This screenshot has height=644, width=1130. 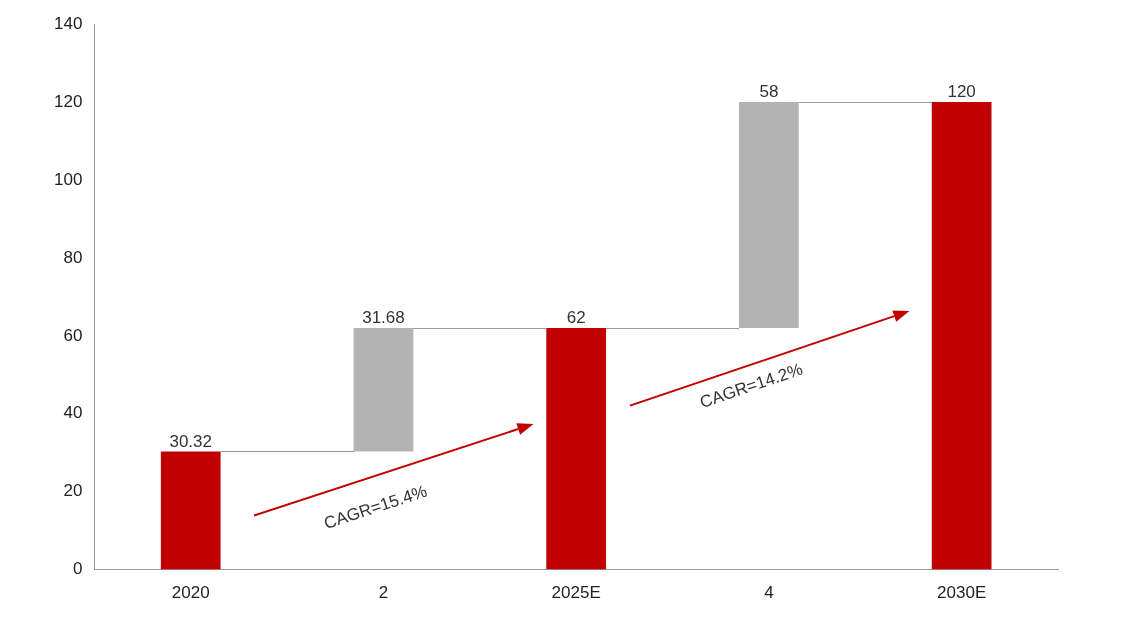 What do you see at coordinates (73, 335) in the screenshot?
I see `y-tick-label: 60` at bounding box center [73, 335].